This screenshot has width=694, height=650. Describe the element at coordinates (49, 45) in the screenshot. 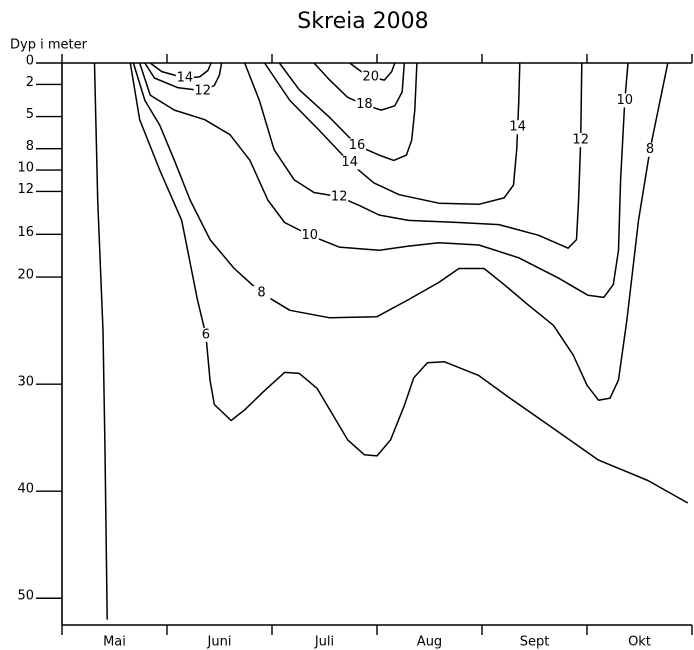

I see `y-axis-label: Dyp i meter` at that location.